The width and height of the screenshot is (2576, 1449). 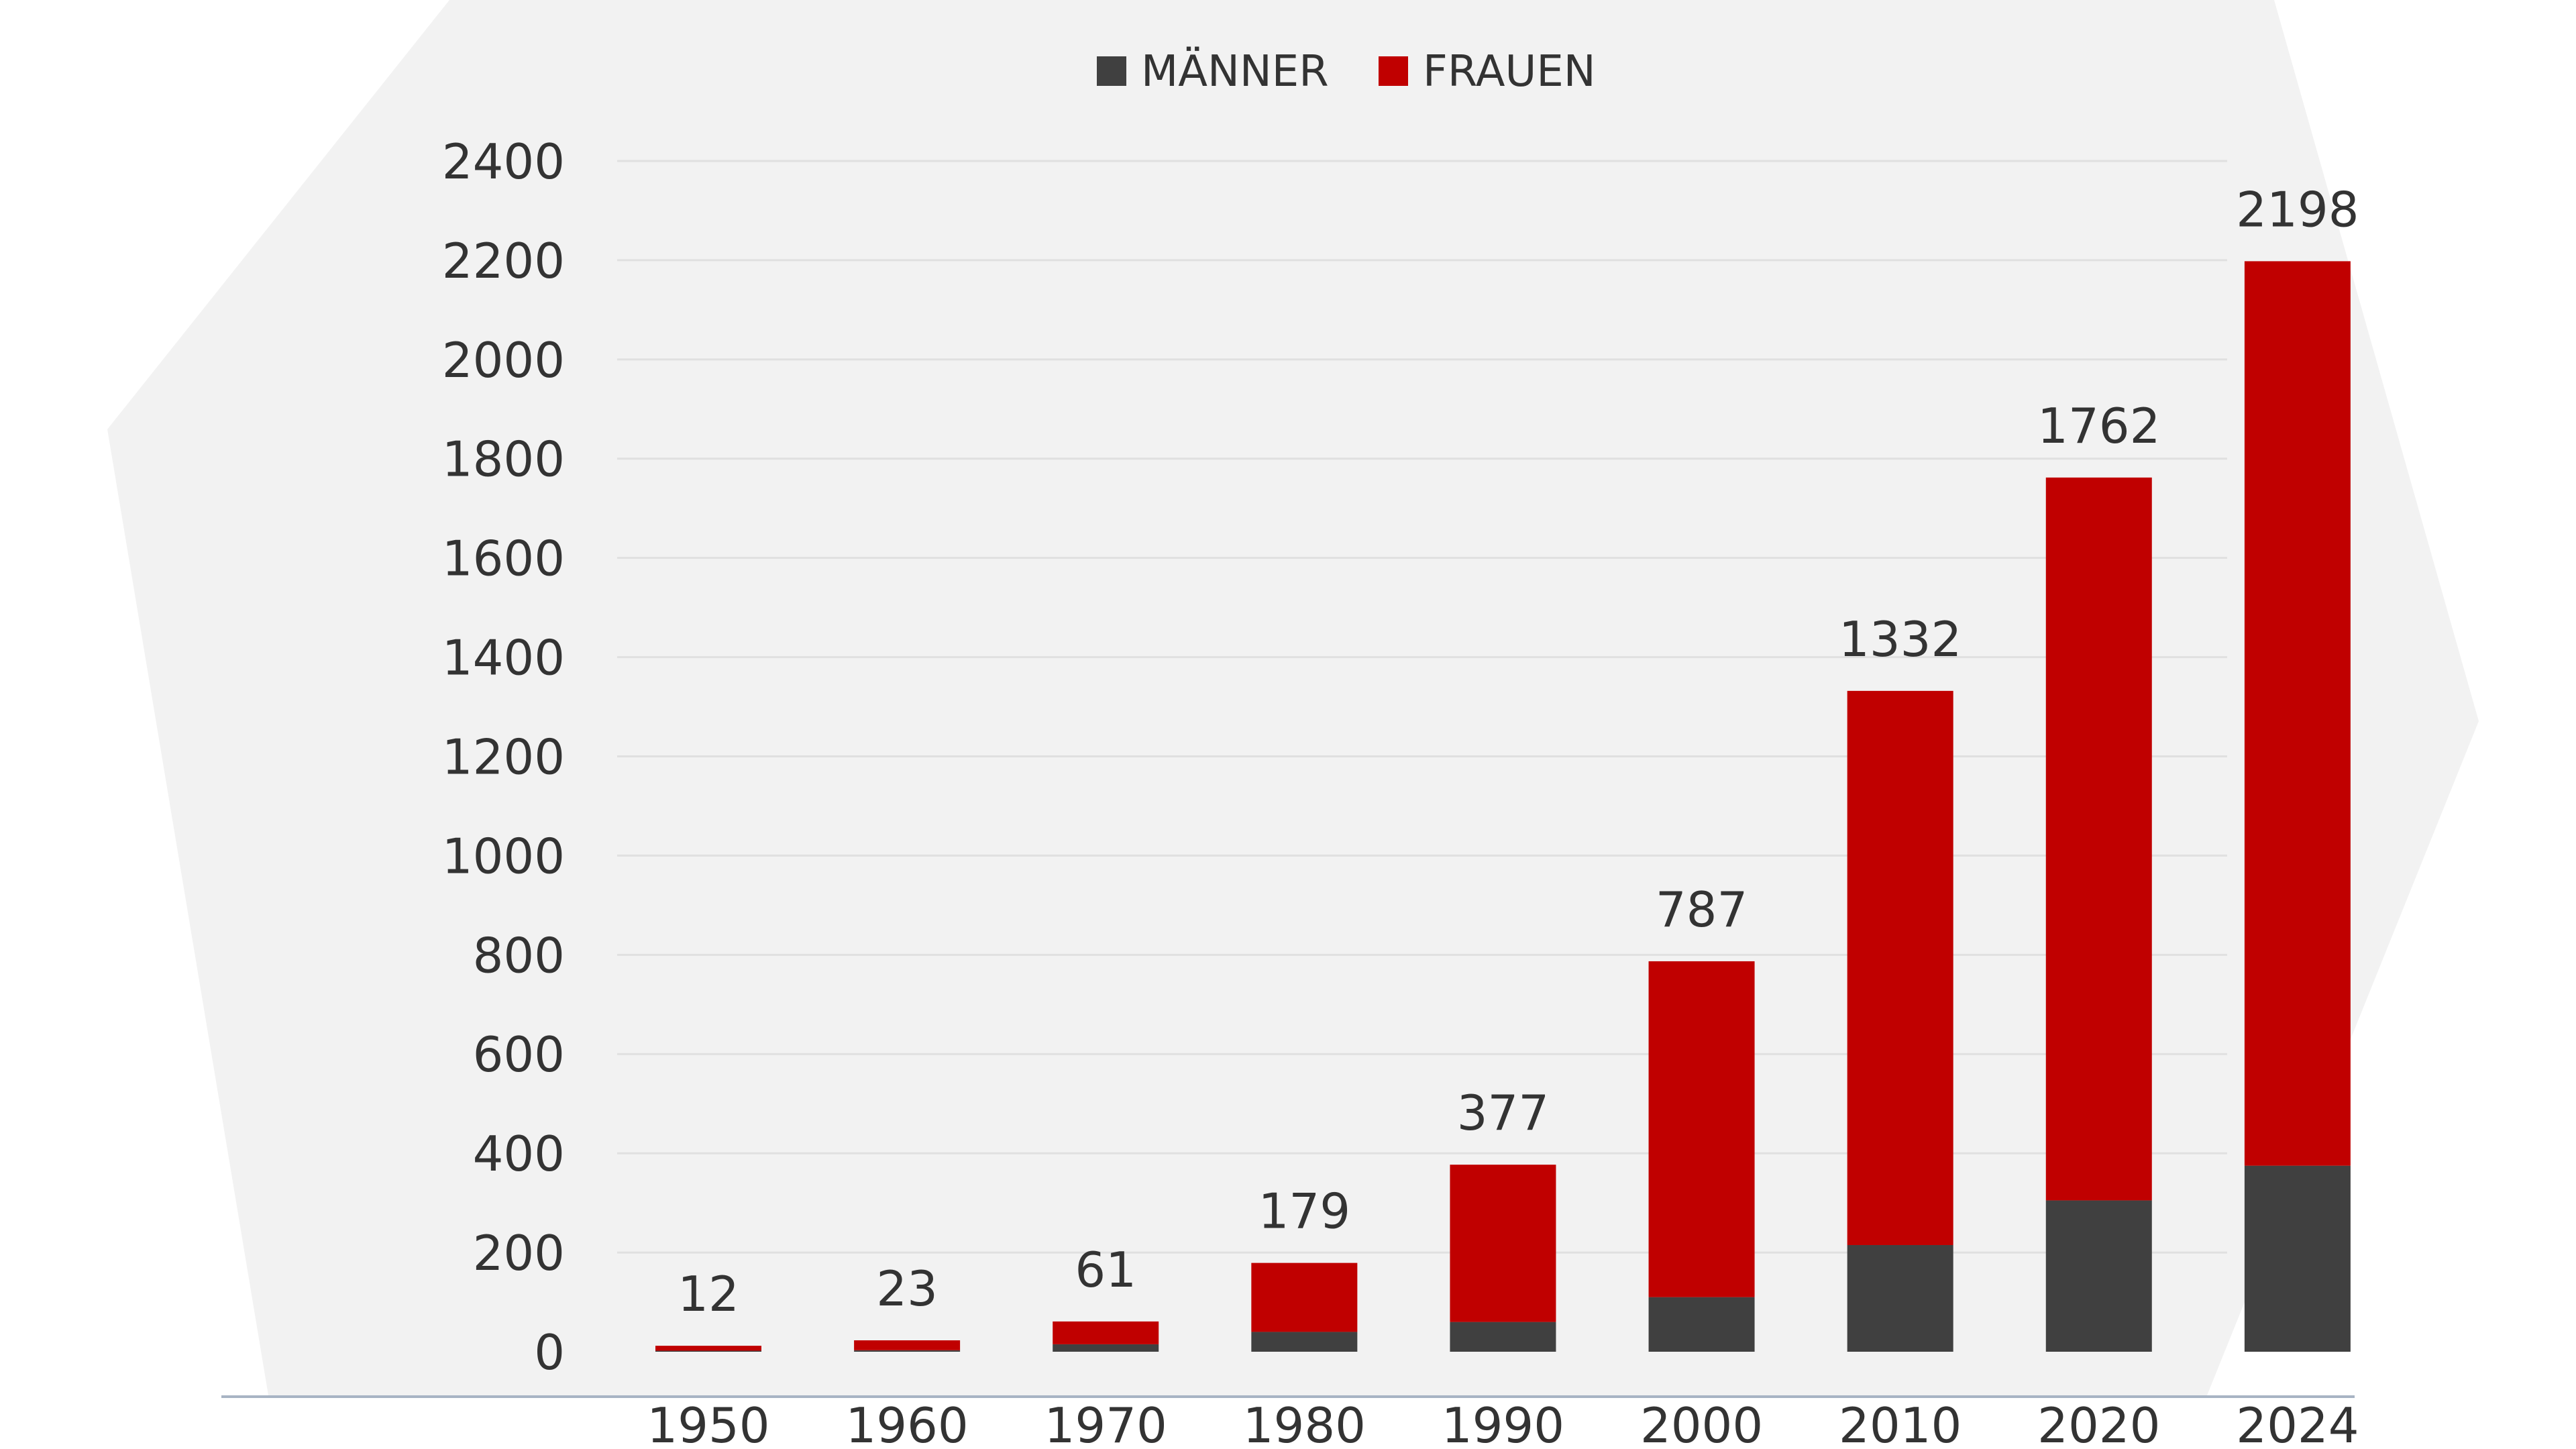 What do you see at coordinates (708, 1294) in the screenshot?
I see `total-label: 12` at bounding box center [708, 1294].